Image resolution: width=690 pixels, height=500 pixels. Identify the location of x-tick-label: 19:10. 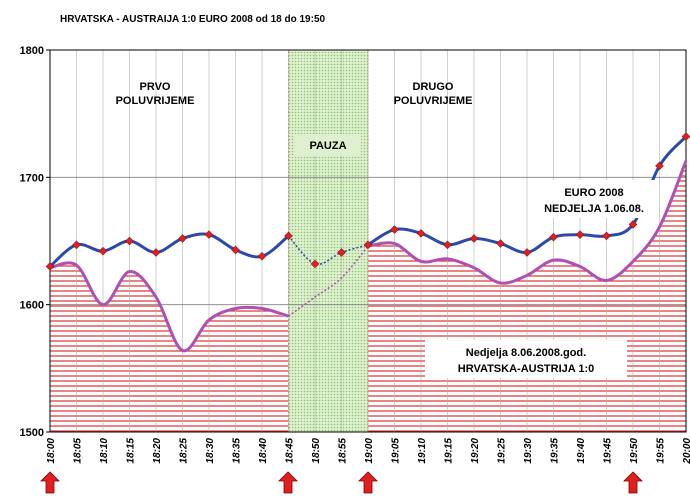
(422, 451).